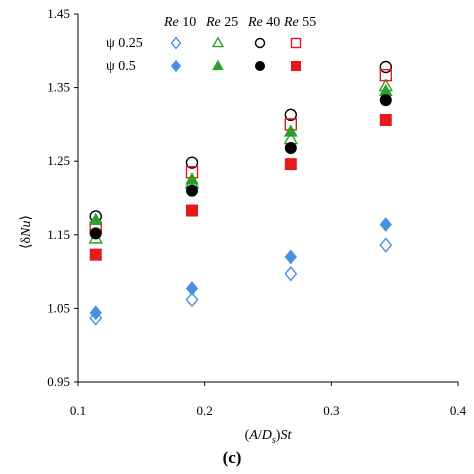  What do you see at coordinates (232, 457) in the screenshot?
I see `panel-label: (c)` at bounding box center [232, 457].